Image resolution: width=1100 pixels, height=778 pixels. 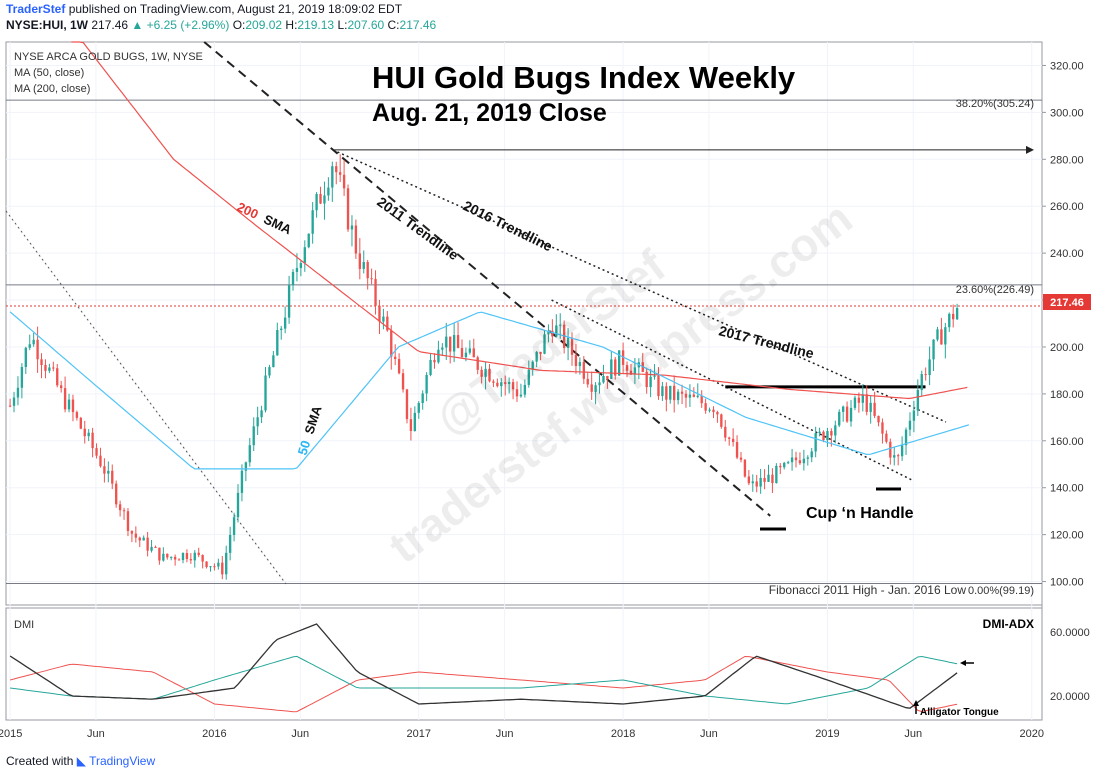 I want to click on dmi-tick-label: 60.0000, so click(x=1070, y=633).